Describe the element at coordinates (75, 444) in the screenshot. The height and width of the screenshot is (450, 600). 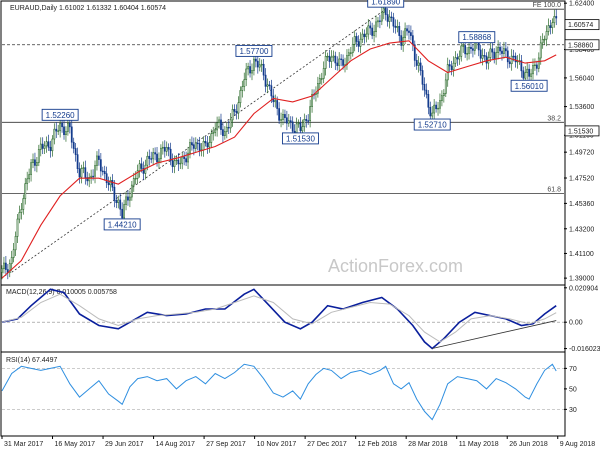
I see `x-tick-label: 16 May 2017` at that location.